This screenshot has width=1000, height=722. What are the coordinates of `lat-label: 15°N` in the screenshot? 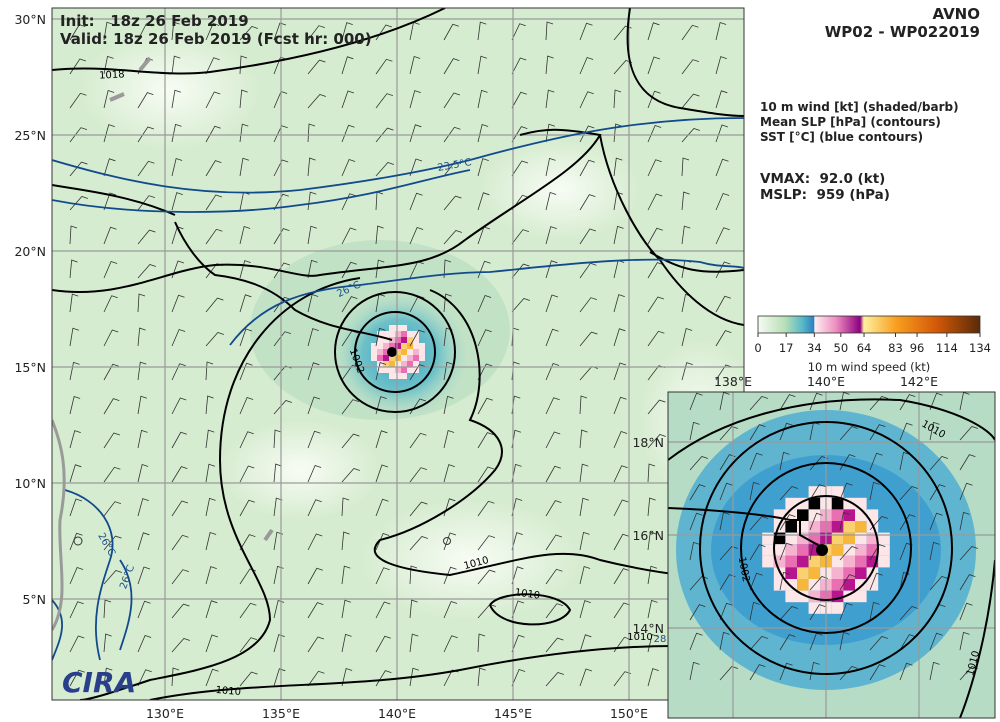 It's located at (30, 367).